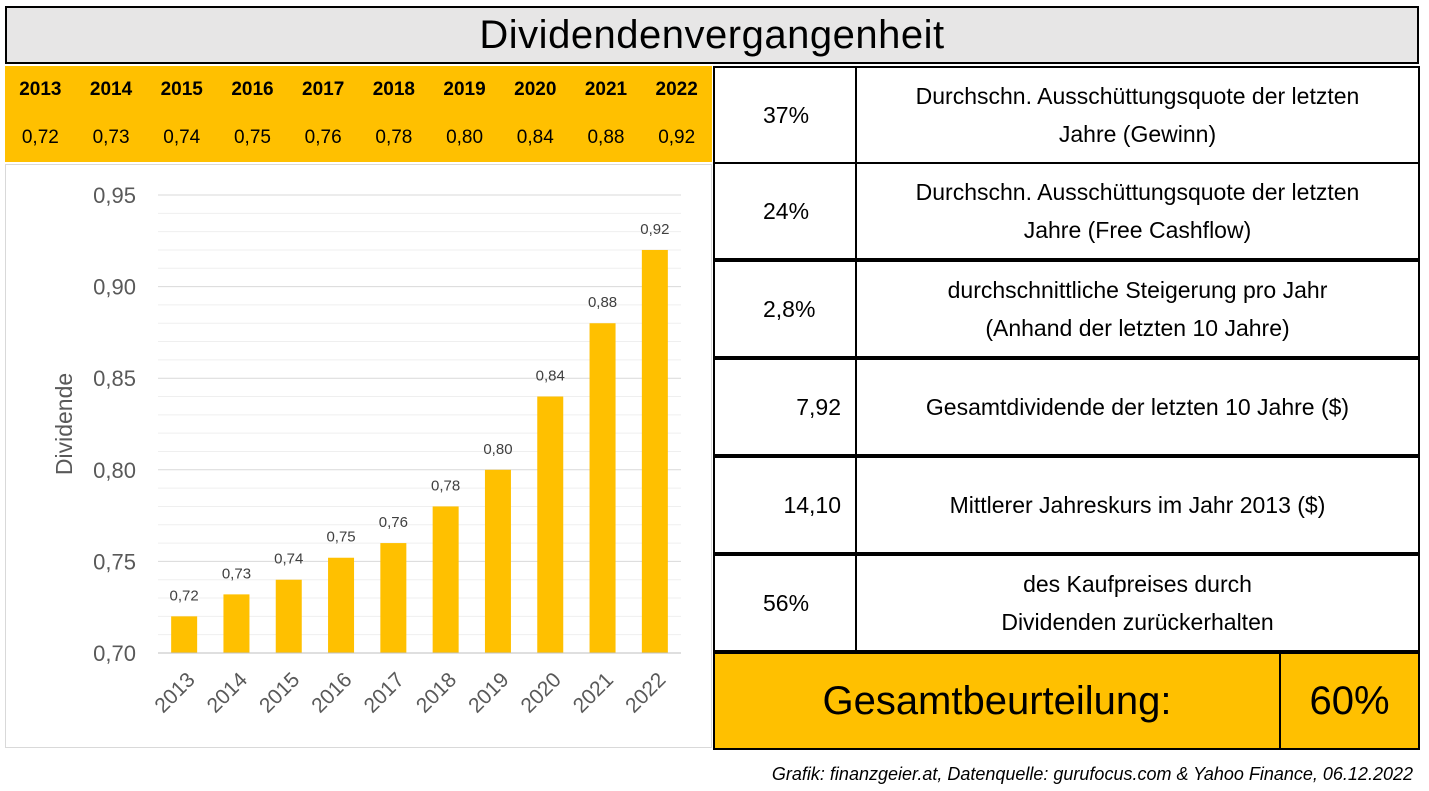 The height and width of the screenshot is (791, 1429). What do you see at coordinates (1137, 328) in the screenshot?
I see `stat-label-line: (Anhand der letzten 10 Jahre)` at bounding box center [1137, 328].